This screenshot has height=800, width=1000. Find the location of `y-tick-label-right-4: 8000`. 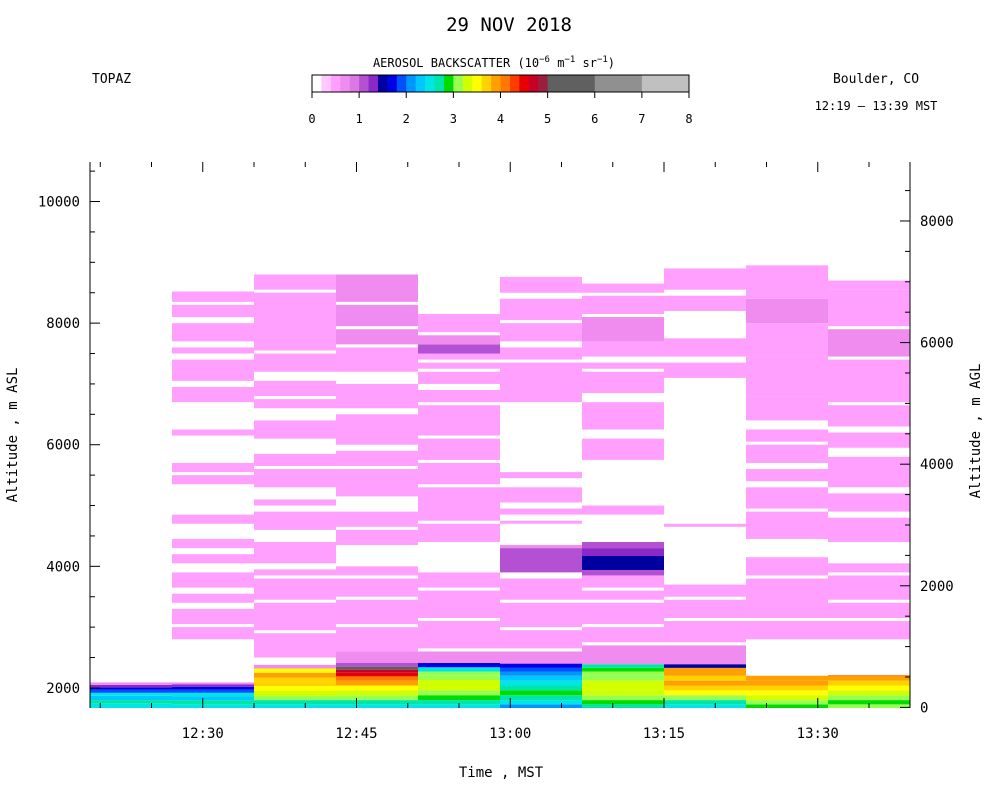

y-tick-label-right-4: 8000 is located at coordinates (937, 222).